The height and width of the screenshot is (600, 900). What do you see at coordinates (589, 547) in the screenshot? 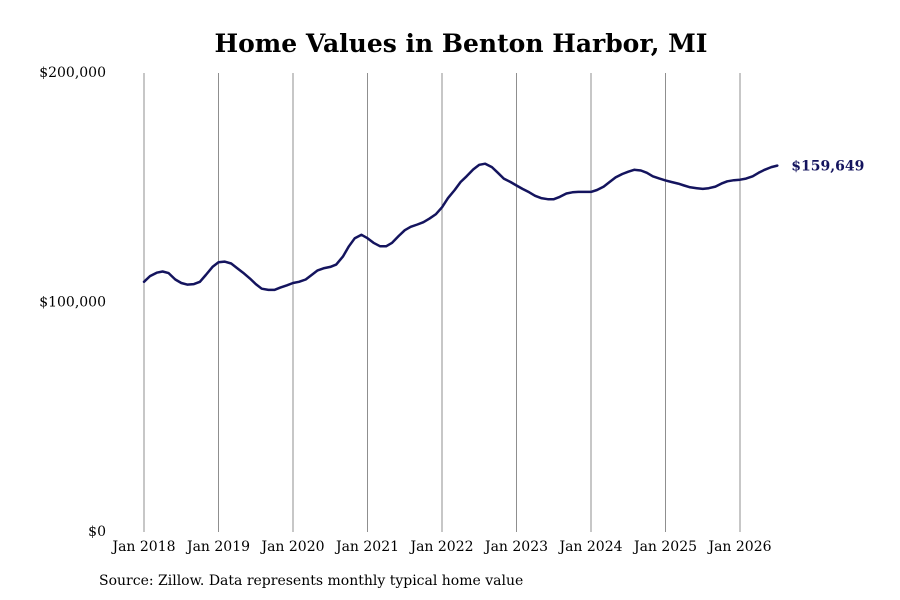
I see `x-tick-label: Jan 2024` at bounding box center [589, 547].